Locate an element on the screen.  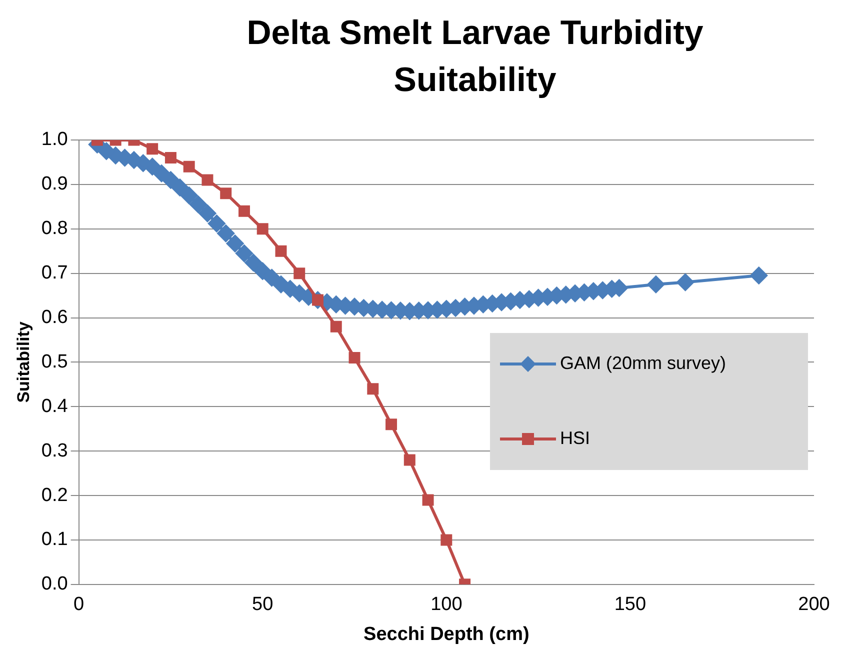
y-tick-label: 0.6 is located at coordinates (54, 317).